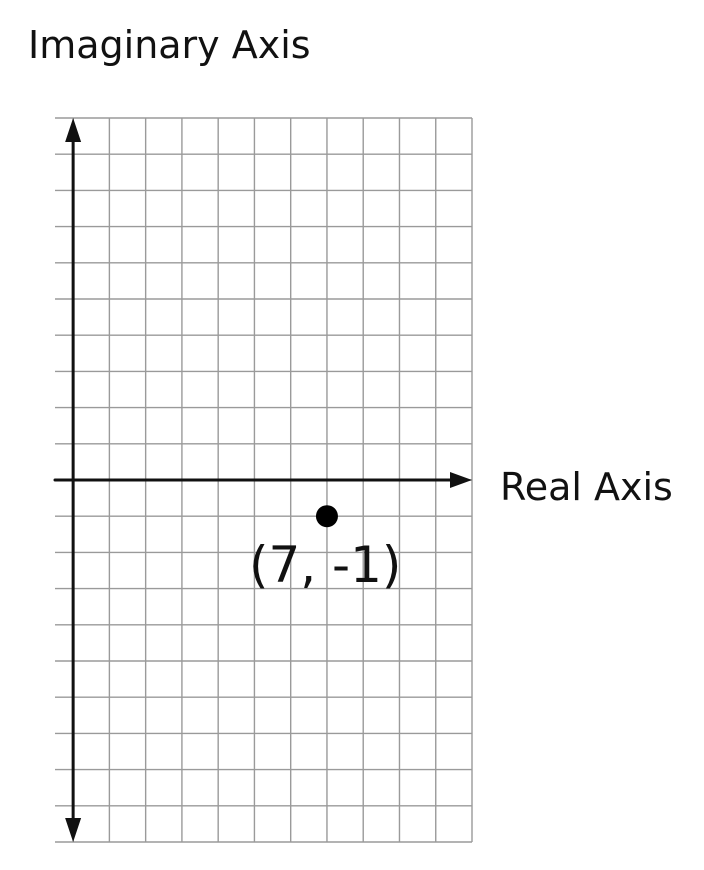  I want to click on data-point, so click(326, 516).